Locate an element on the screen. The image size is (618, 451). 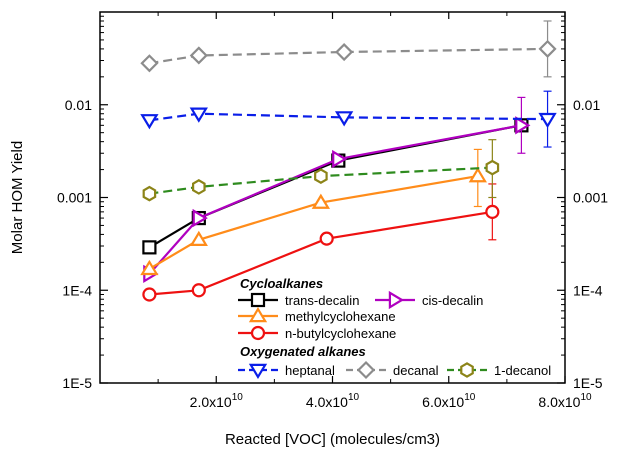
legend-label: decanal is located at coordinates (416, 370).